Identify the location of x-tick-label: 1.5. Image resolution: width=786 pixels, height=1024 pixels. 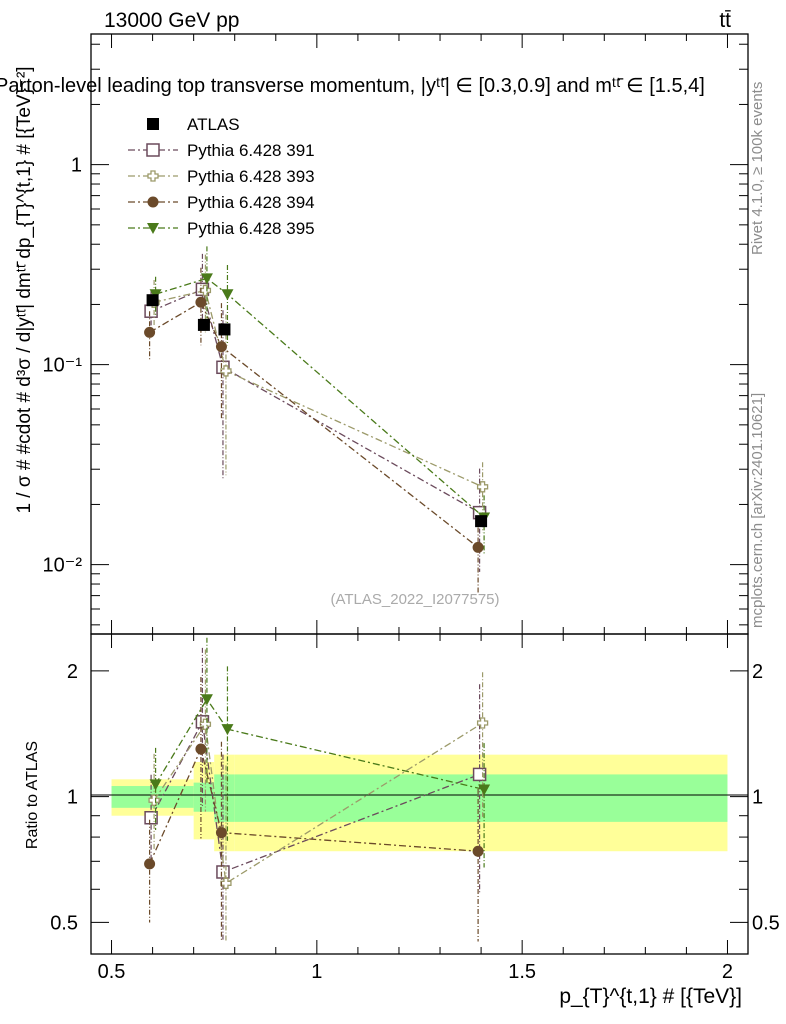
(522, 972).